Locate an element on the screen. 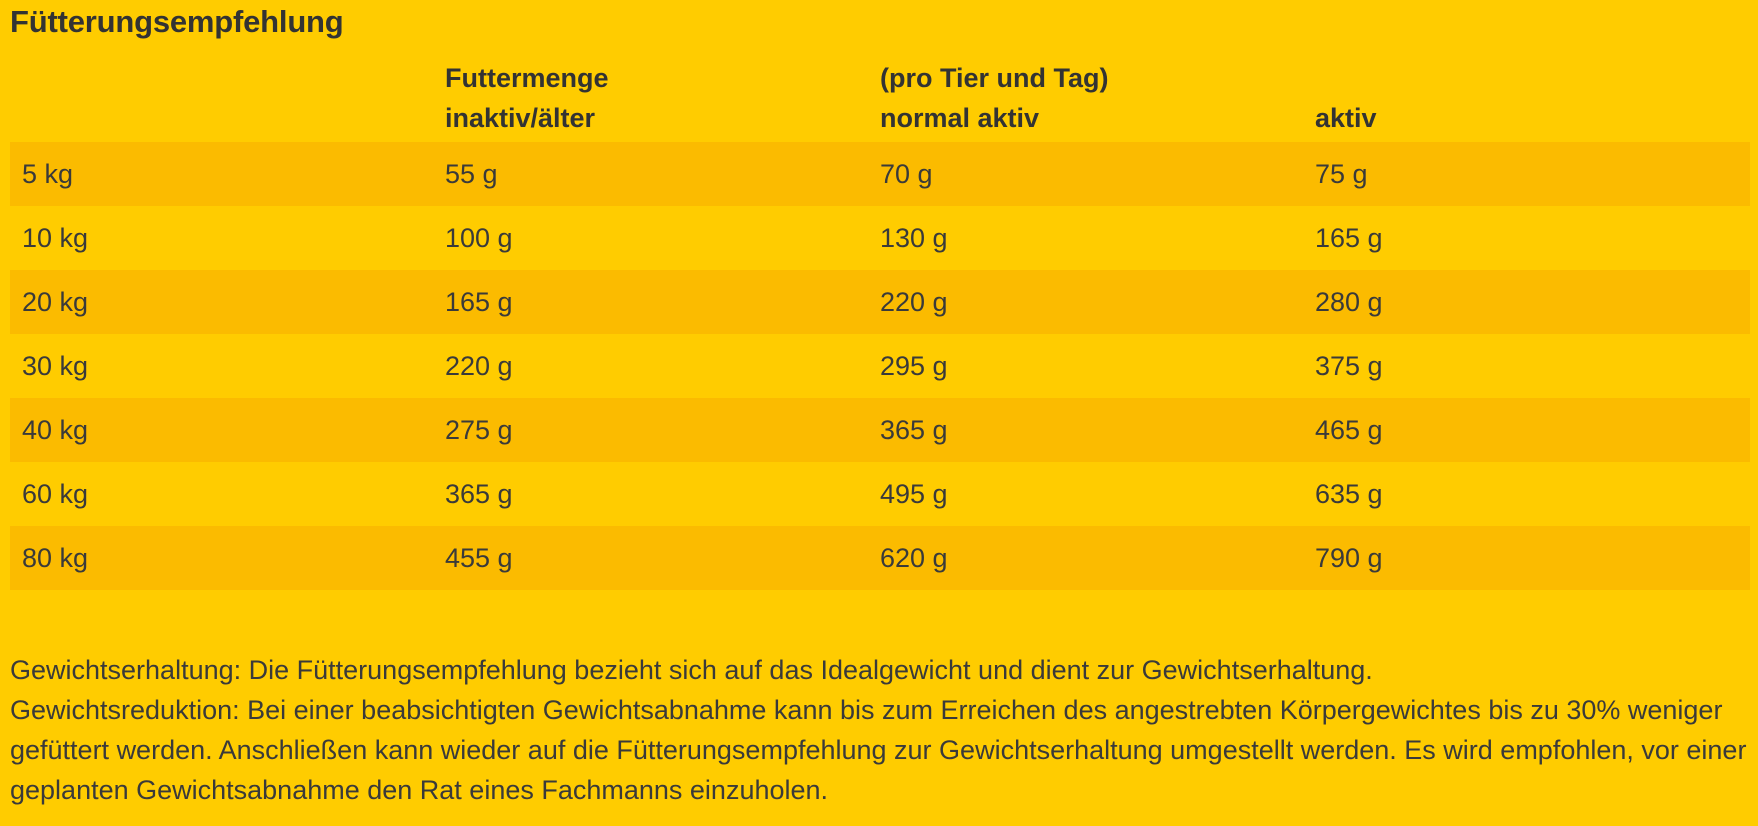  header-cell-empty is located at coordinates (1532, 78).